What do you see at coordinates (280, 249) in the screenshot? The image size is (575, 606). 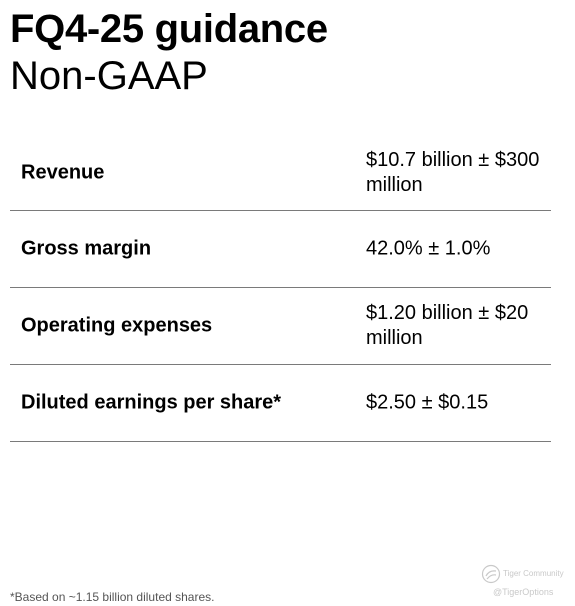 I see `table-row-gross-margin: Gross margin 42.0% ± 1.0%` at bounding box center [280, 249].